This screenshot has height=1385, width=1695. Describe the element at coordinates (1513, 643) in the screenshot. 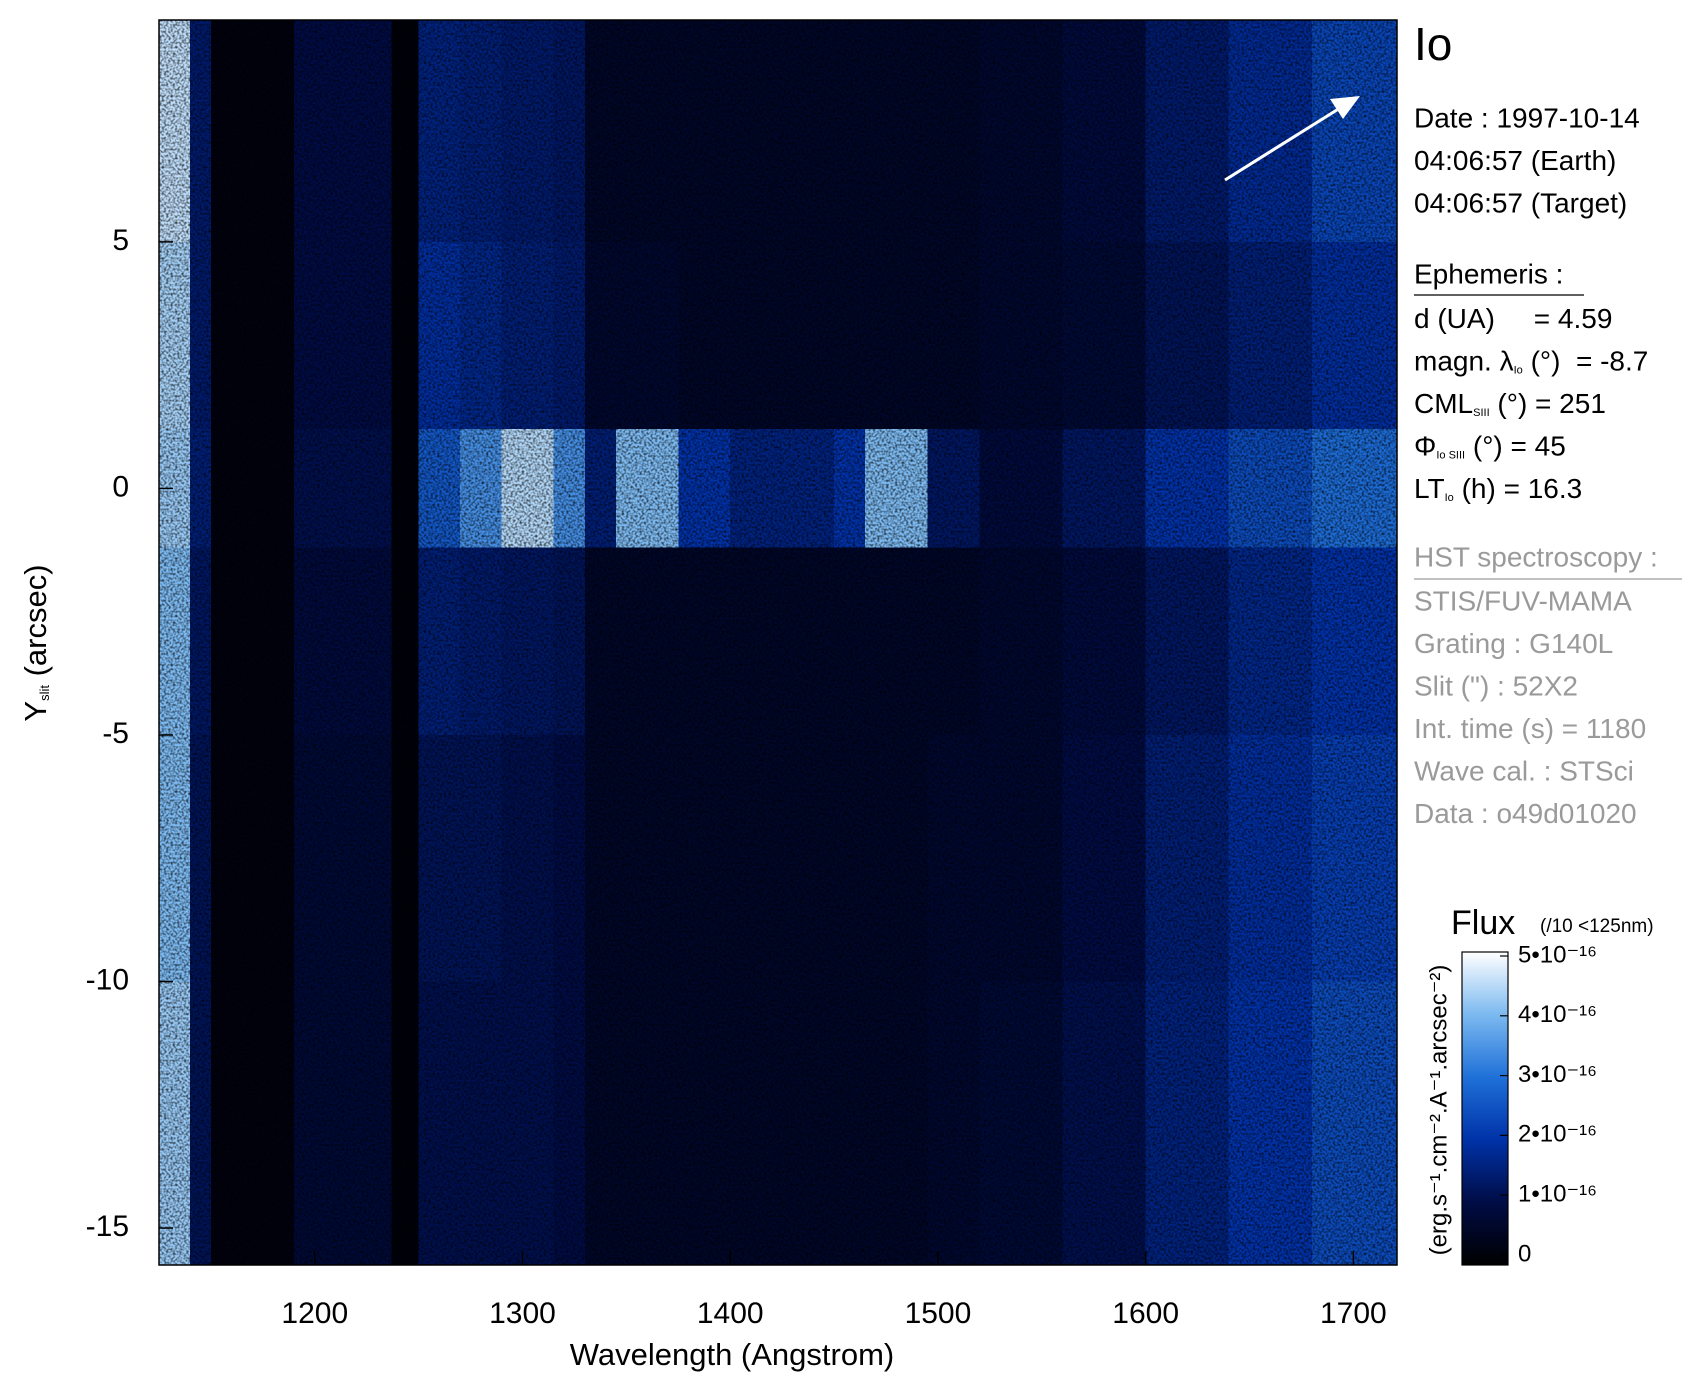

I see `hst-line: Grating : G140L` at that location.